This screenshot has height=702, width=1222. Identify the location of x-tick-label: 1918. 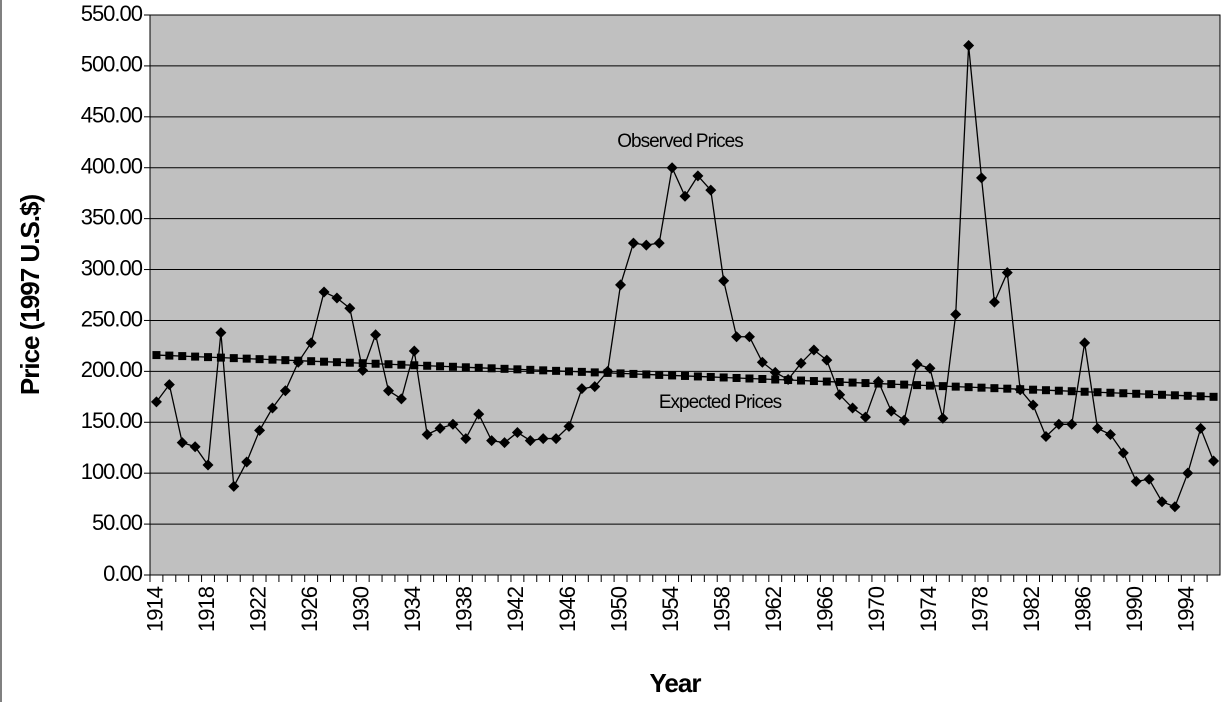
(206, 609).